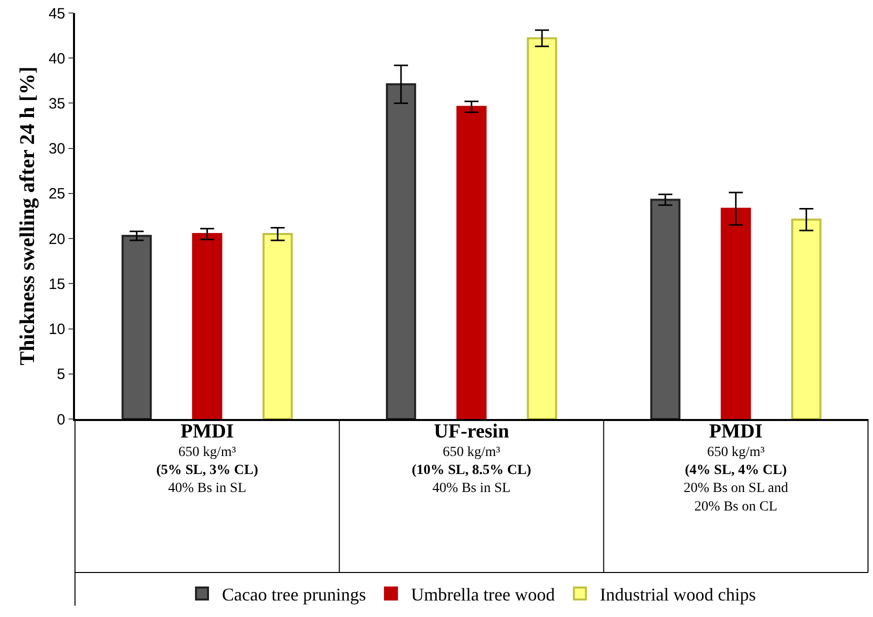  I want to click on y-tick-label: 45, so click(57, 13).